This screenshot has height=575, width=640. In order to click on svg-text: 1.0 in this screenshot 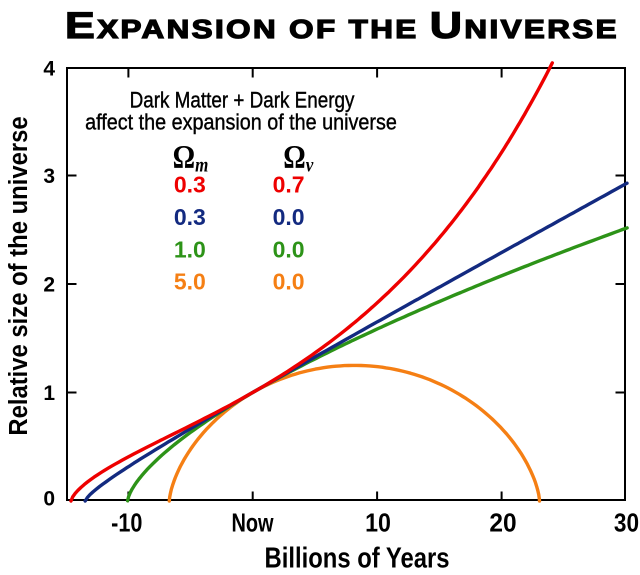, I will do `click(190, 249)`.